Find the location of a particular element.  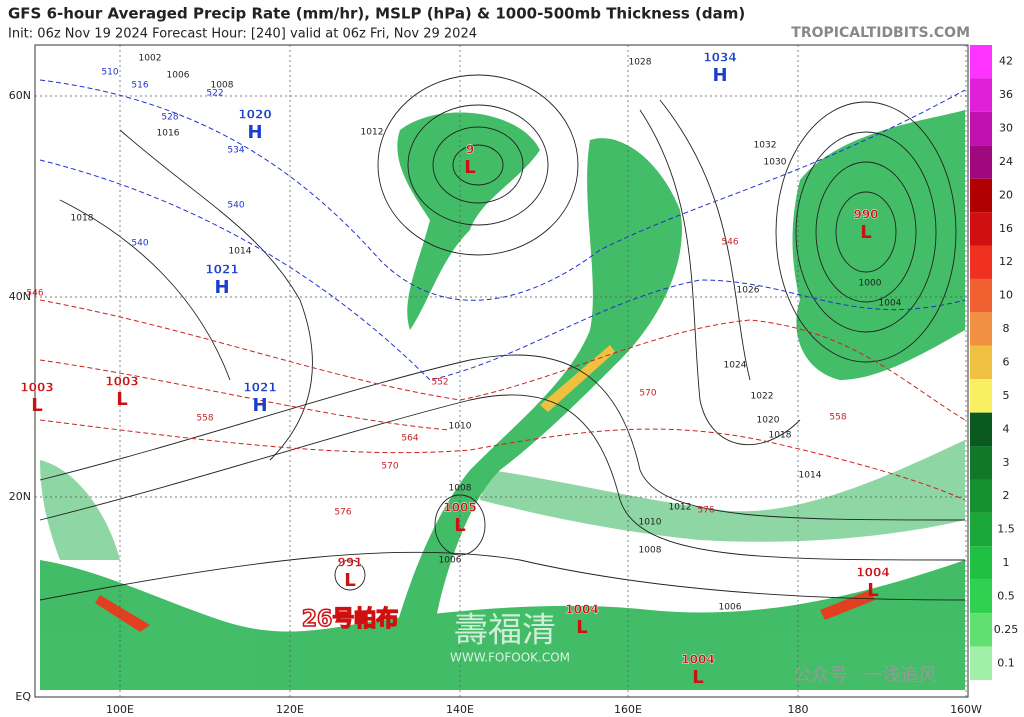

watermark: 公众号 · 一浅追风 is located at coordinates (864, 675).